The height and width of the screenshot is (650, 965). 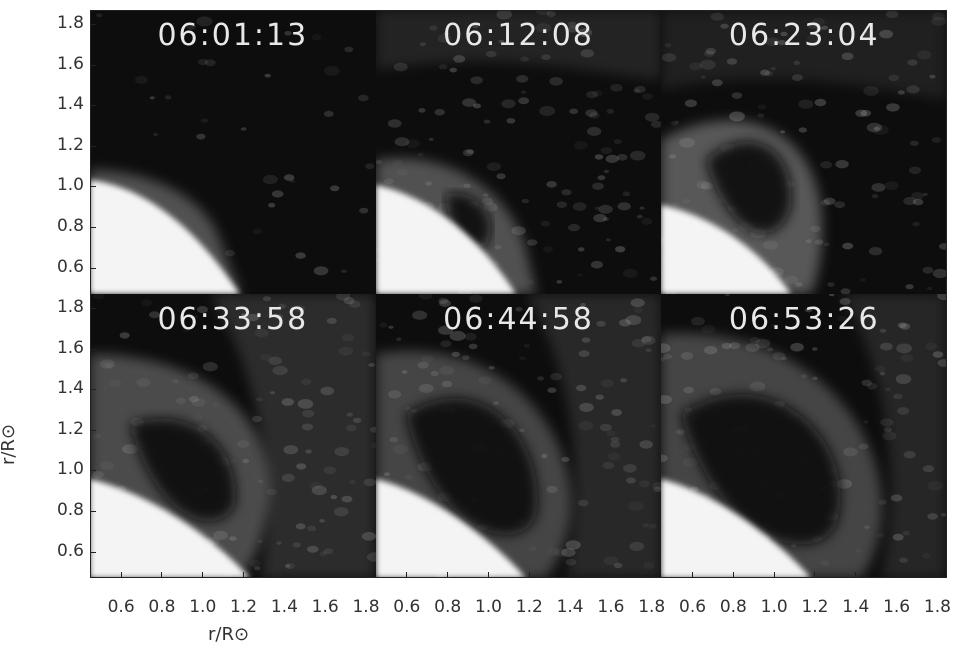 What do you see at coordinates (804, 35) in the screenshot?
I see `panel-timestamp: 06:23:04` at bounding box center [804, 35].